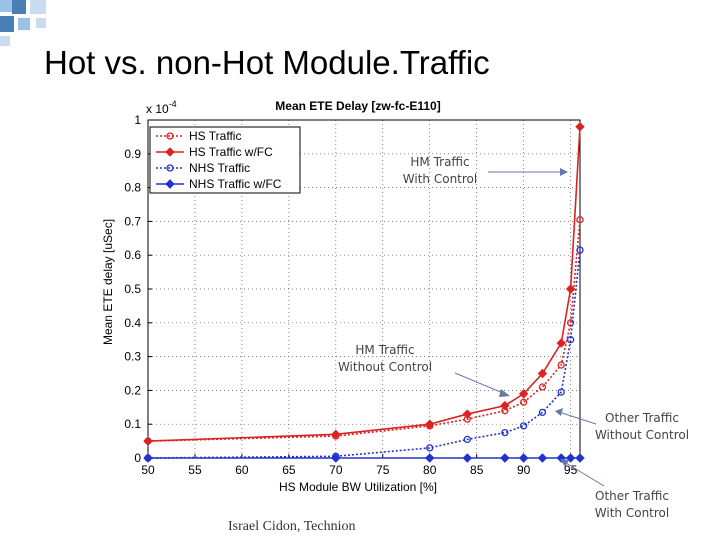 The width and height of the screenshot is (720, 540). I want to click on legend-label: HS Traffic, so click(215, 136).